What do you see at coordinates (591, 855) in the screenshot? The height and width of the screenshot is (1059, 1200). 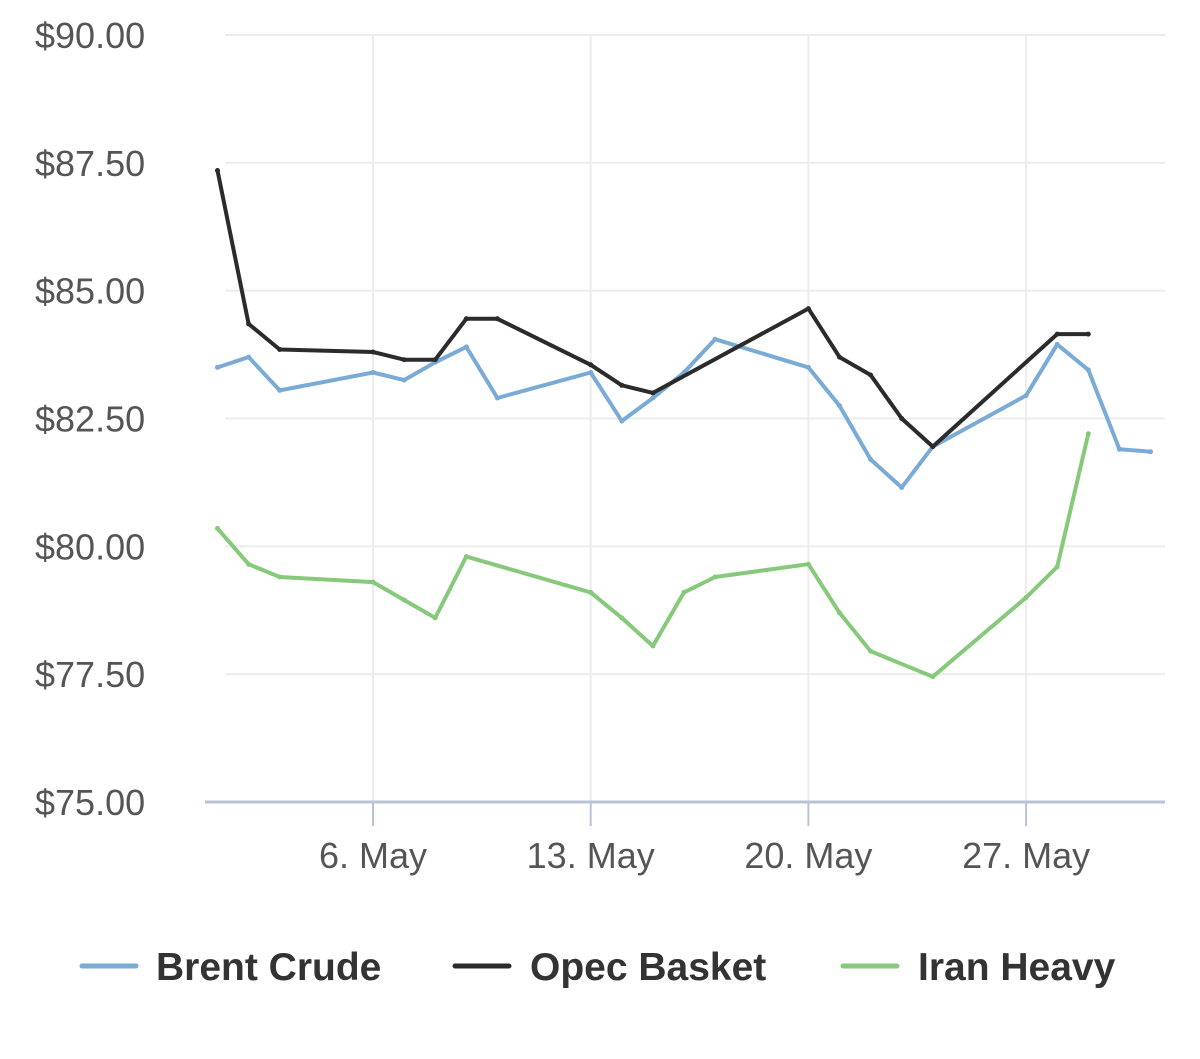 I see `x-tick-label: 13. May` at bounding box center [591, 855].